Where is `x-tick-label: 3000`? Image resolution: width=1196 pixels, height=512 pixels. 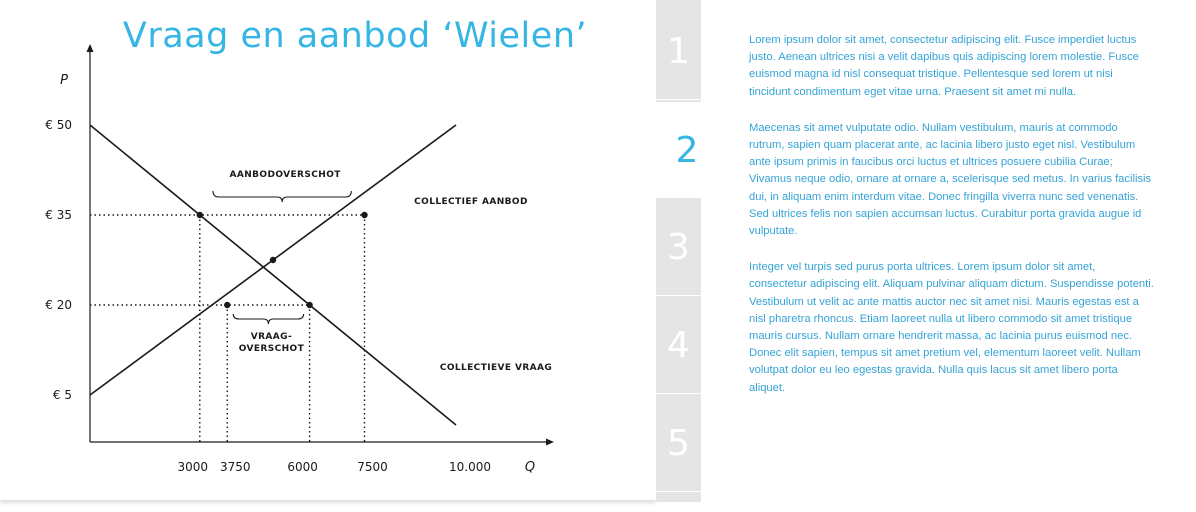
x-tick-label: 3000 is located at coordinates (193, 467).